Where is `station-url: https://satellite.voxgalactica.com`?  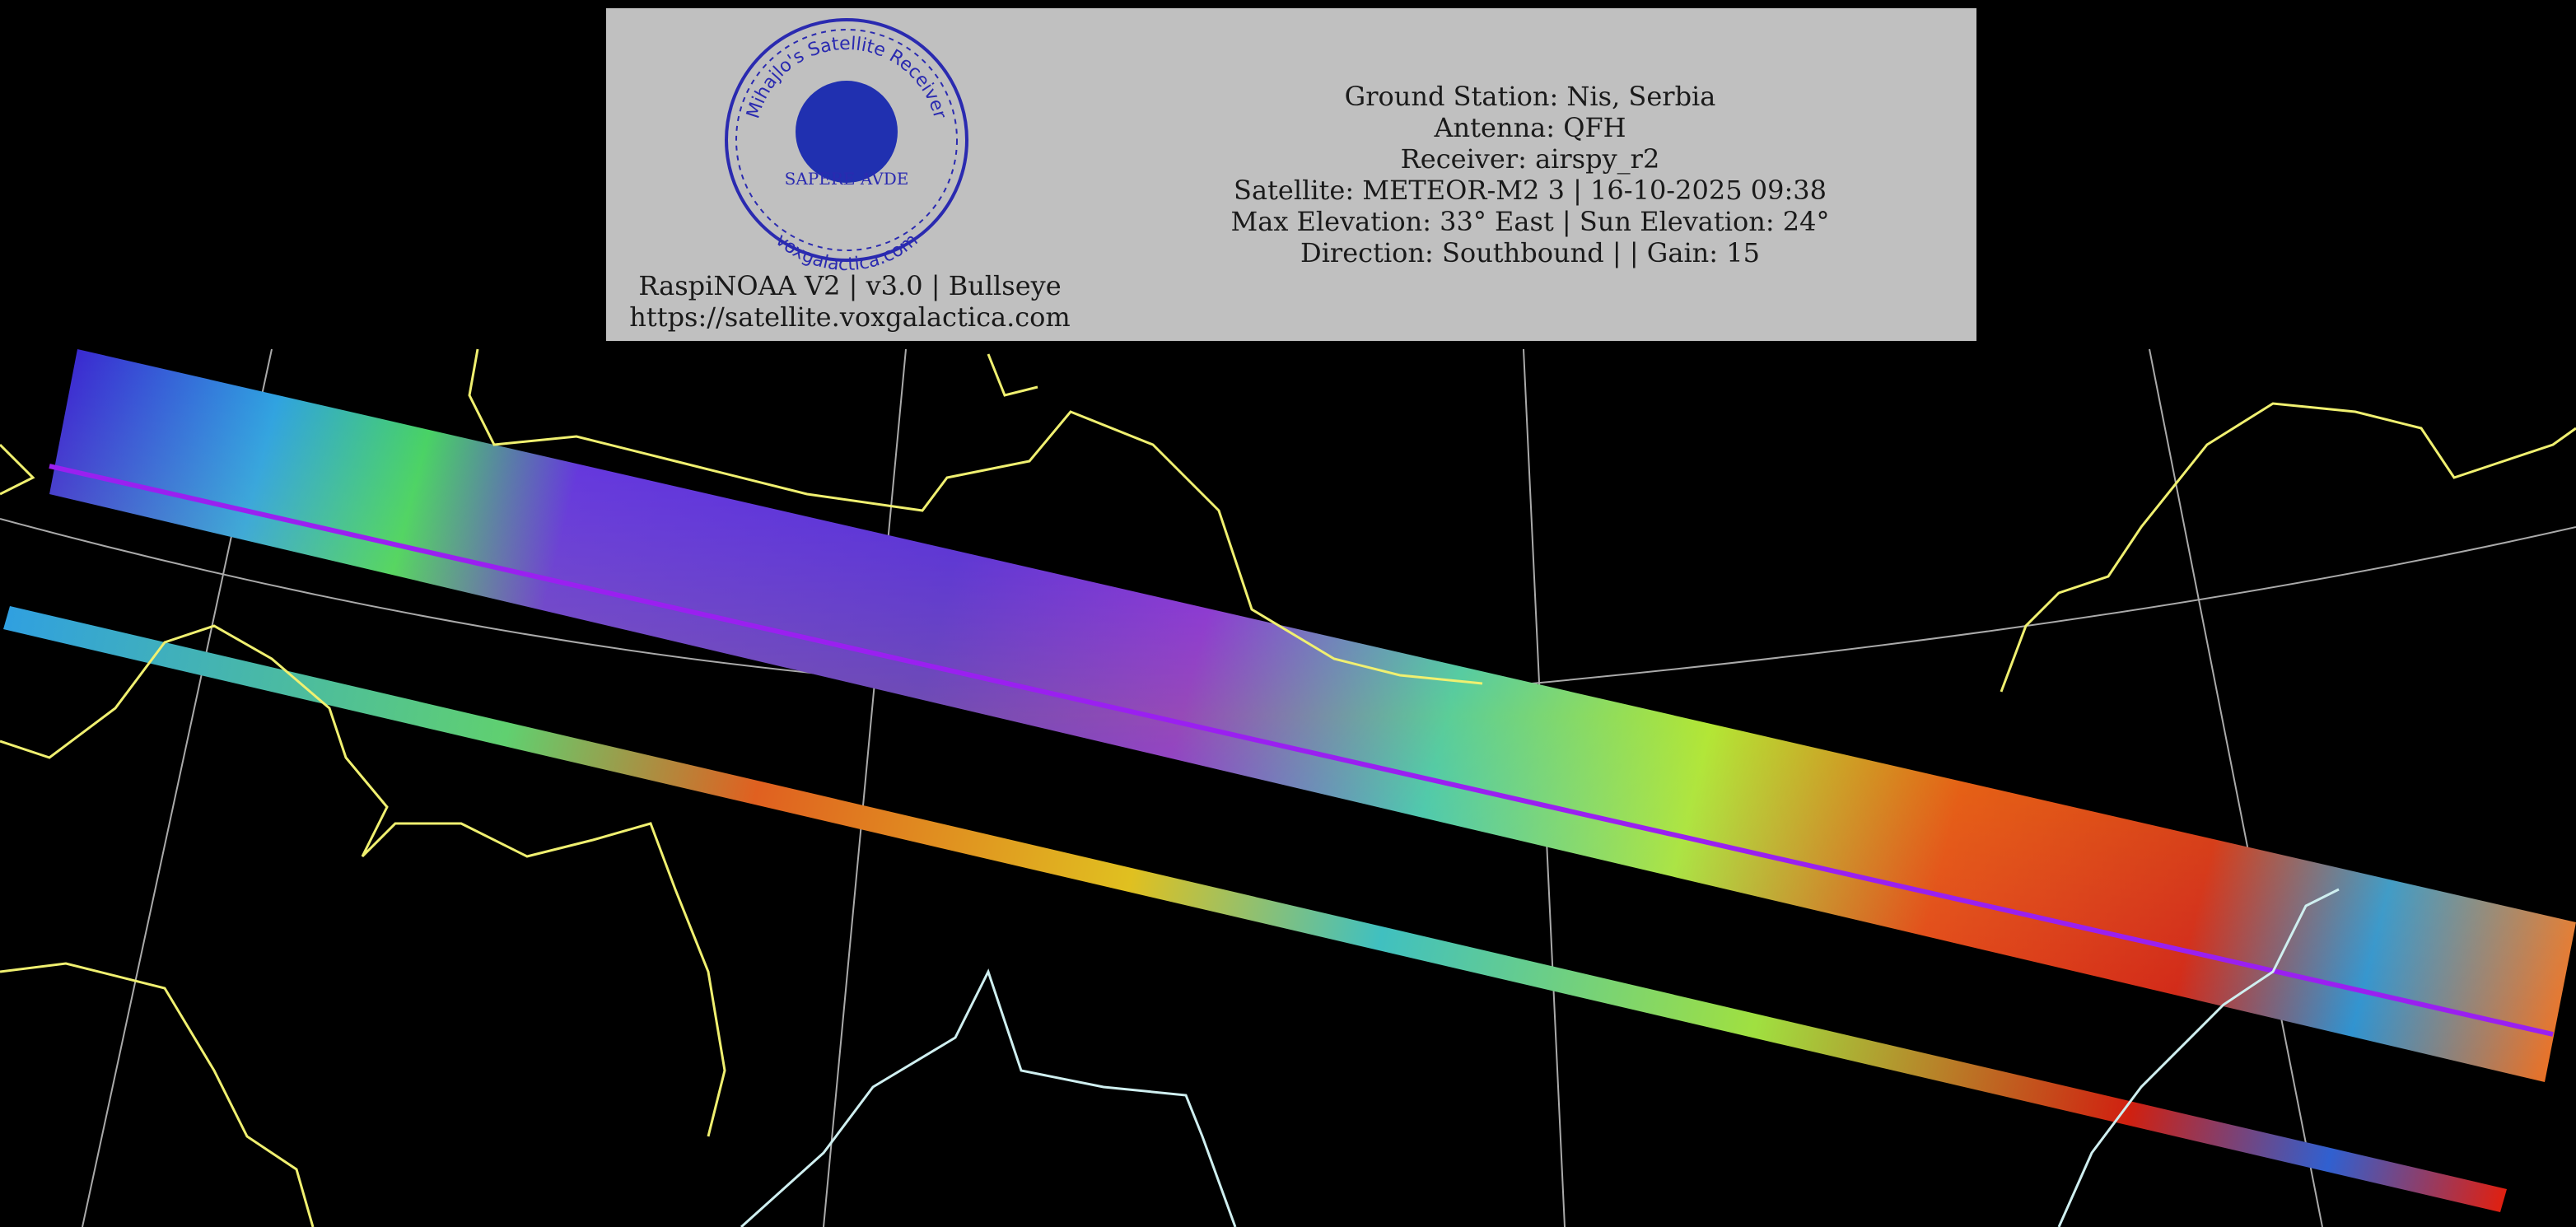
station-url: https://satellite.voxgalactica.com is located at coordinates (850, 317).